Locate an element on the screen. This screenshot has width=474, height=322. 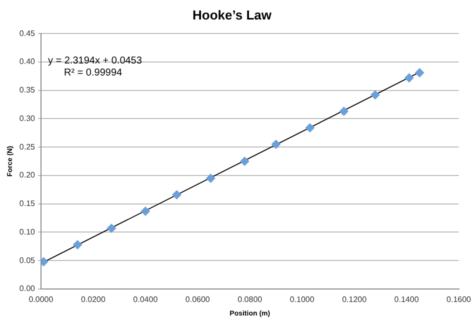
y-tick-label: 0.30 is located at coordinates (27, 118).